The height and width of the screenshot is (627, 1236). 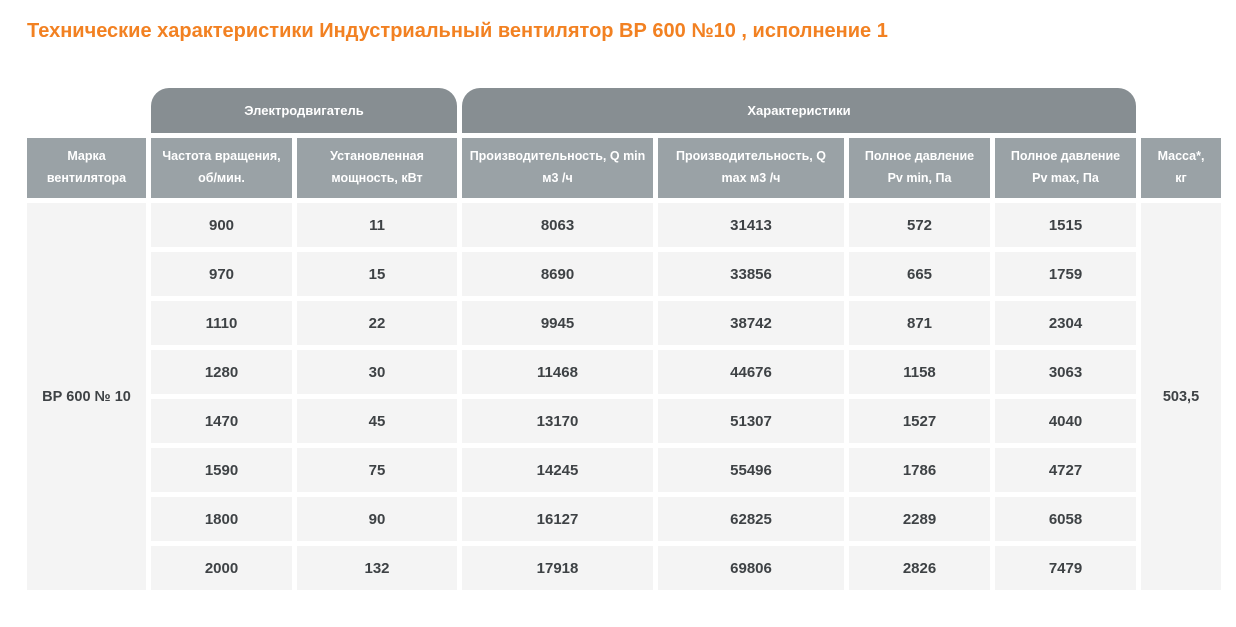 What do you see at coordinates (751, 519) in the screenshot?
I see `cell-q-max: 62825` at bounding box center [751, 519].